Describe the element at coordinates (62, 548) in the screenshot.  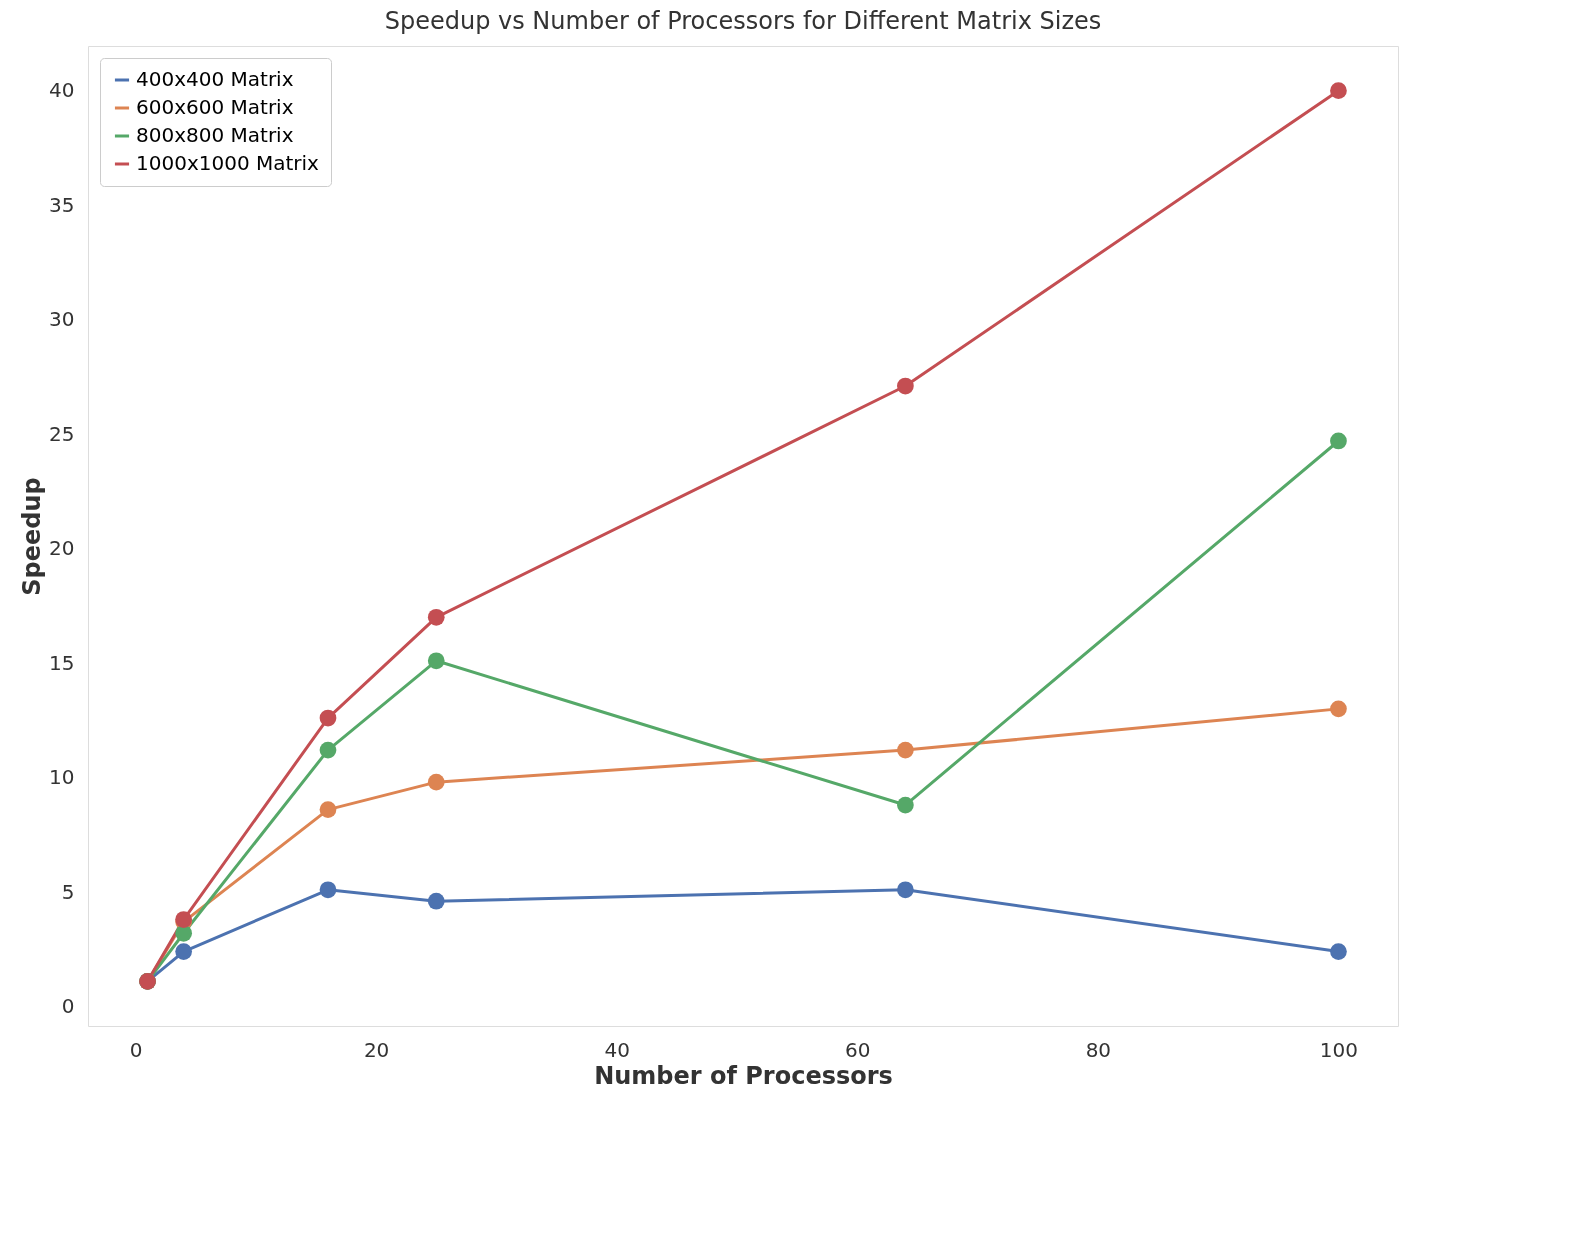
I see `y-tick-label: 20` at that location.